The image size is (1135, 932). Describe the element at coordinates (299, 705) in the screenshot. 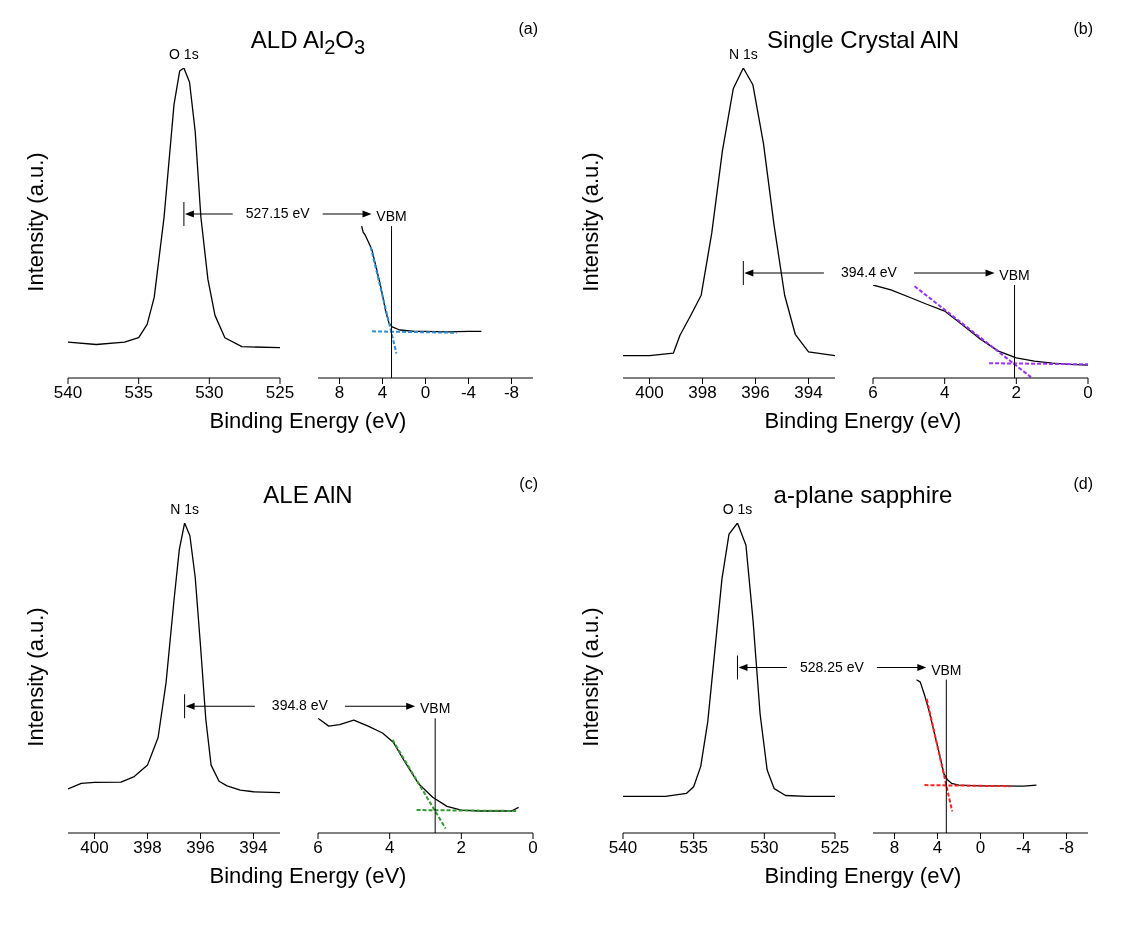

I see `annotation: 394.8 eV` at that location.